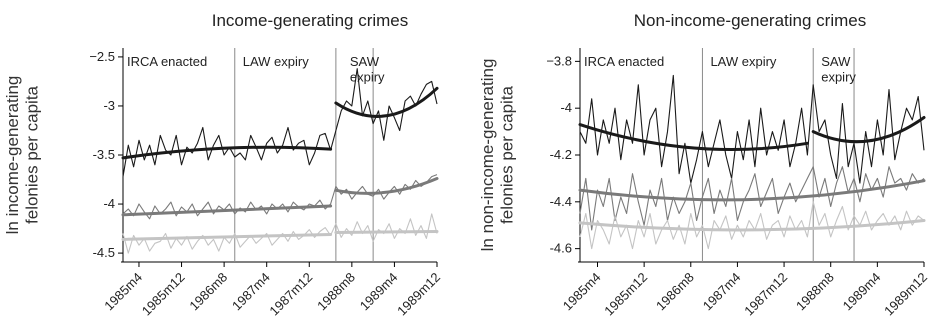 This screenshot has width=929, height=331. Describe the element at coordinates (582, 292) in the screenshot. I see `panel-2-x-tick-label: 1985m4` at that location.